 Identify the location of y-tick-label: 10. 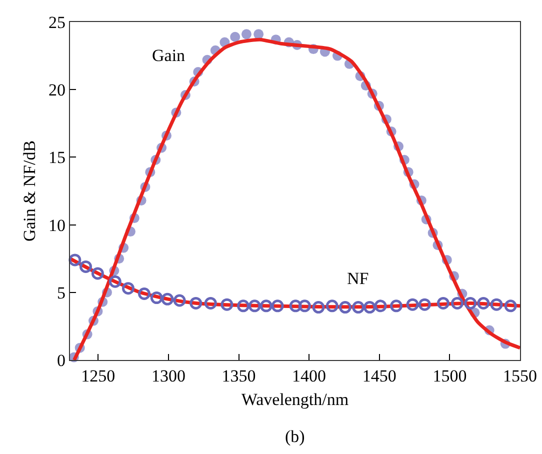
(57, 225).